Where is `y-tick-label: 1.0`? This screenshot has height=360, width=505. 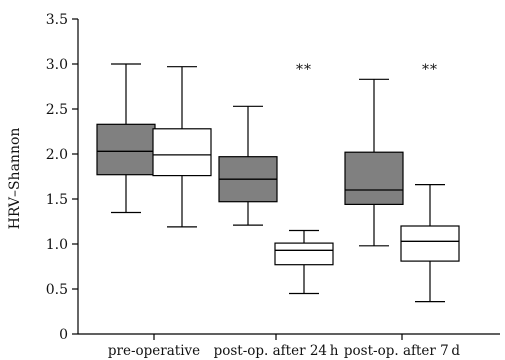 y-tick-label: 1.0 is located at coordinates (57, 245).